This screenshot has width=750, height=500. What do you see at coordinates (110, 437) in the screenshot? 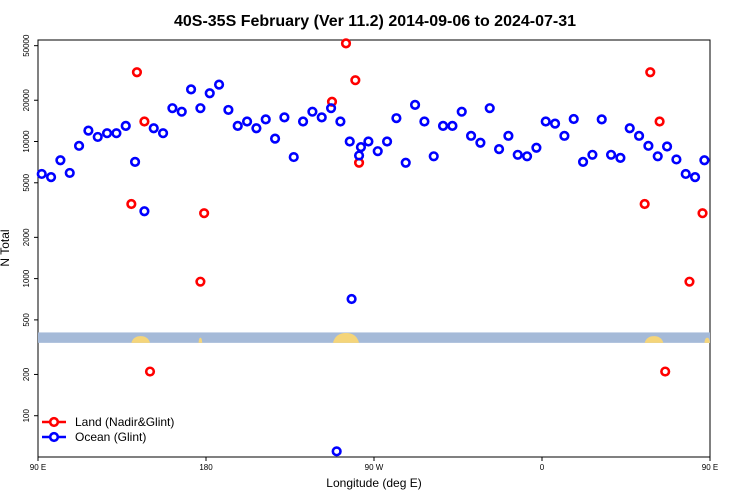
I see `legend-label: Ocean (Glint)` at bounding box center [110, 437].